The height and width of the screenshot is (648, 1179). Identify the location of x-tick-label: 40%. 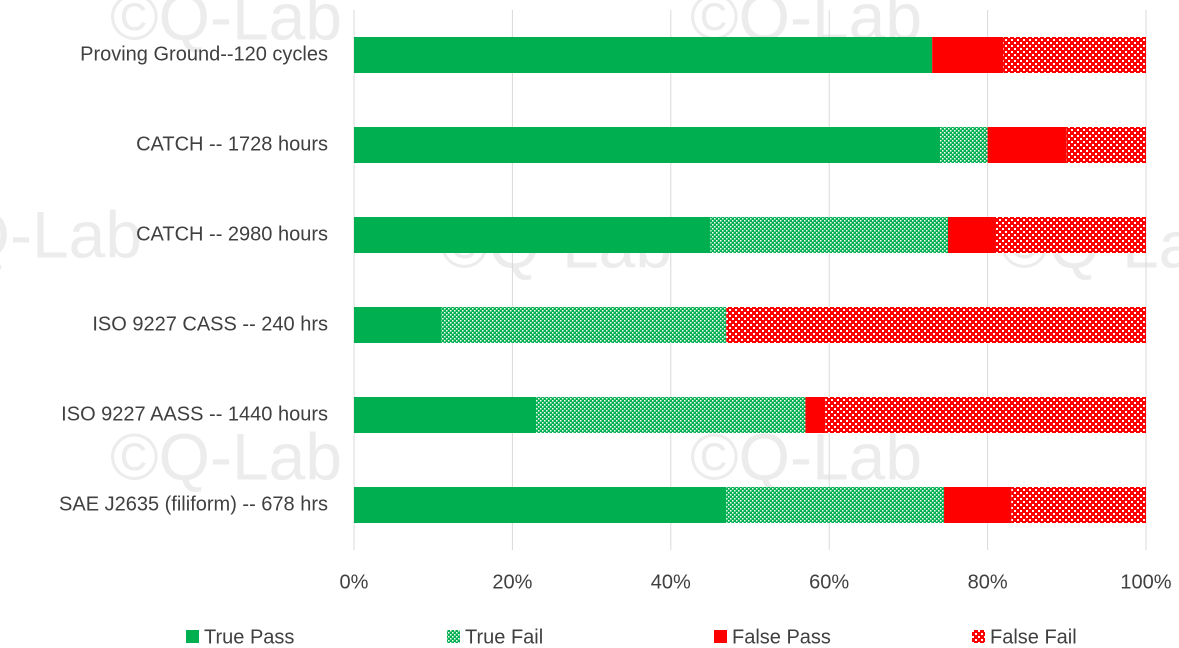
(671, 582).